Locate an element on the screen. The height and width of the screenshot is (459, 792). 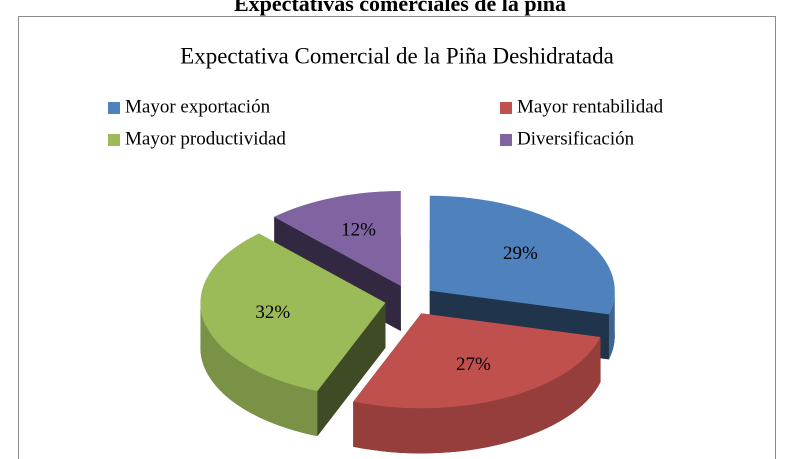
legend-label: Mayor rentabilidad is located at coordinates (590, 106).